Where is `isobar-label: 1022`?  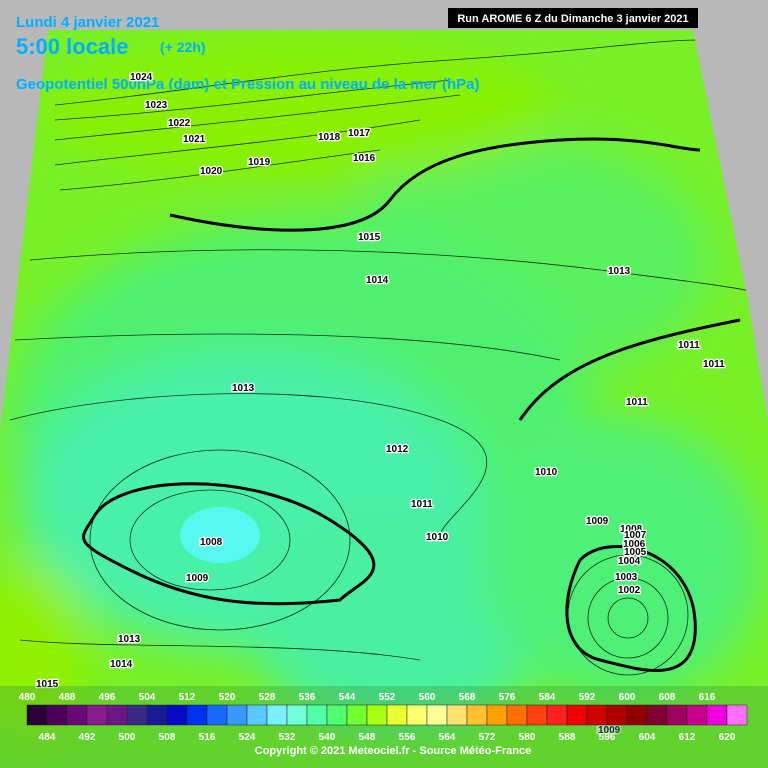
isobar-label: 1022 is located at coordinates (179, 123).